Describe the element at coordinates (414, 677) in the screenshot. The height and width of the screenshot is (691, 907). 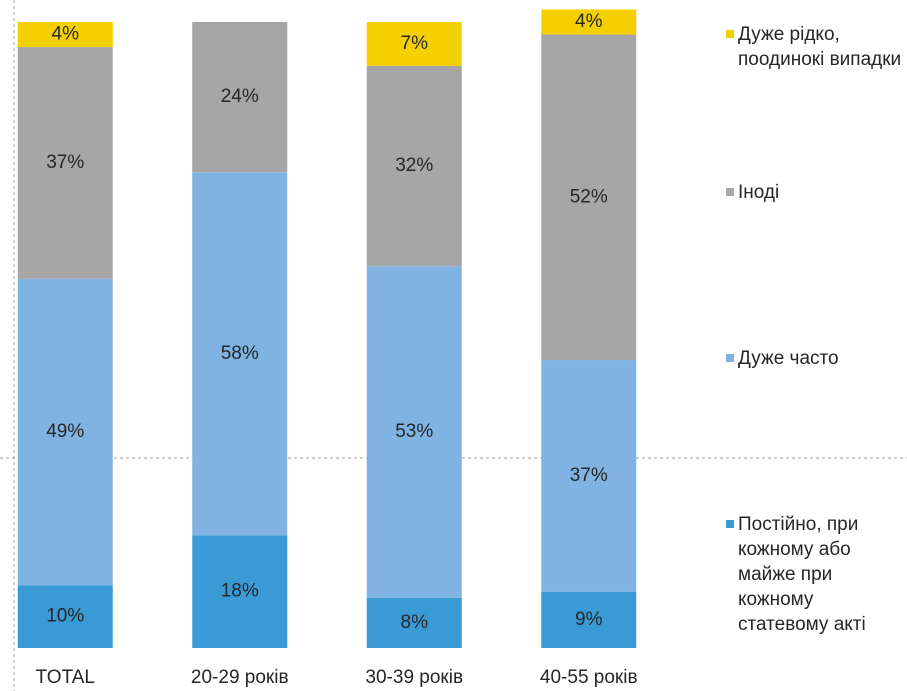
I see `x-tick-label: 30-39 років` at that location.